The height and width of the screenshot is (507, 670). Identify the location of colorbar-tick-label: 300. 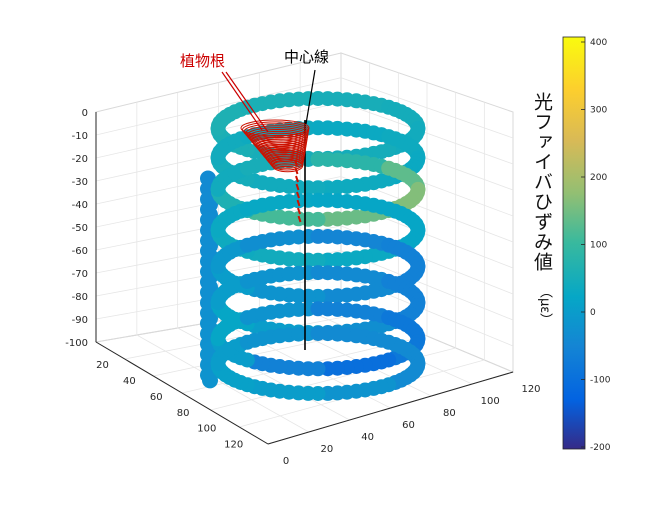
(598, 111).